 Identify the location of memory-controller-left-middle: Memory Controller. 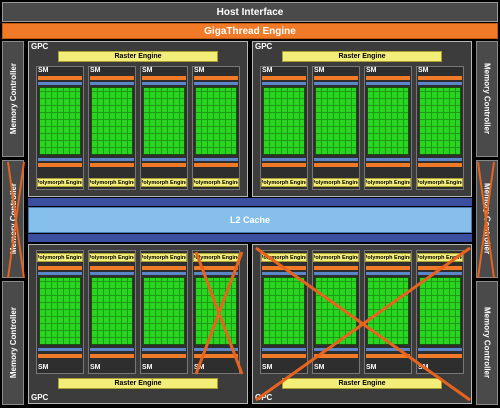
(13, 219).